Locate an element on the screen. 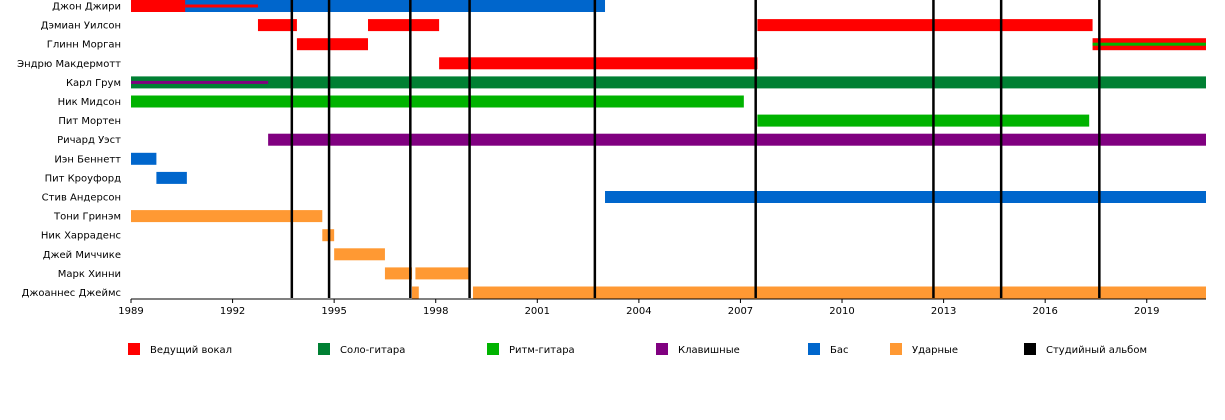 Image resolution: width=1225 pixels, height=420 pixels. legend-label-bass: Бас is located at coordinates (839, 350).